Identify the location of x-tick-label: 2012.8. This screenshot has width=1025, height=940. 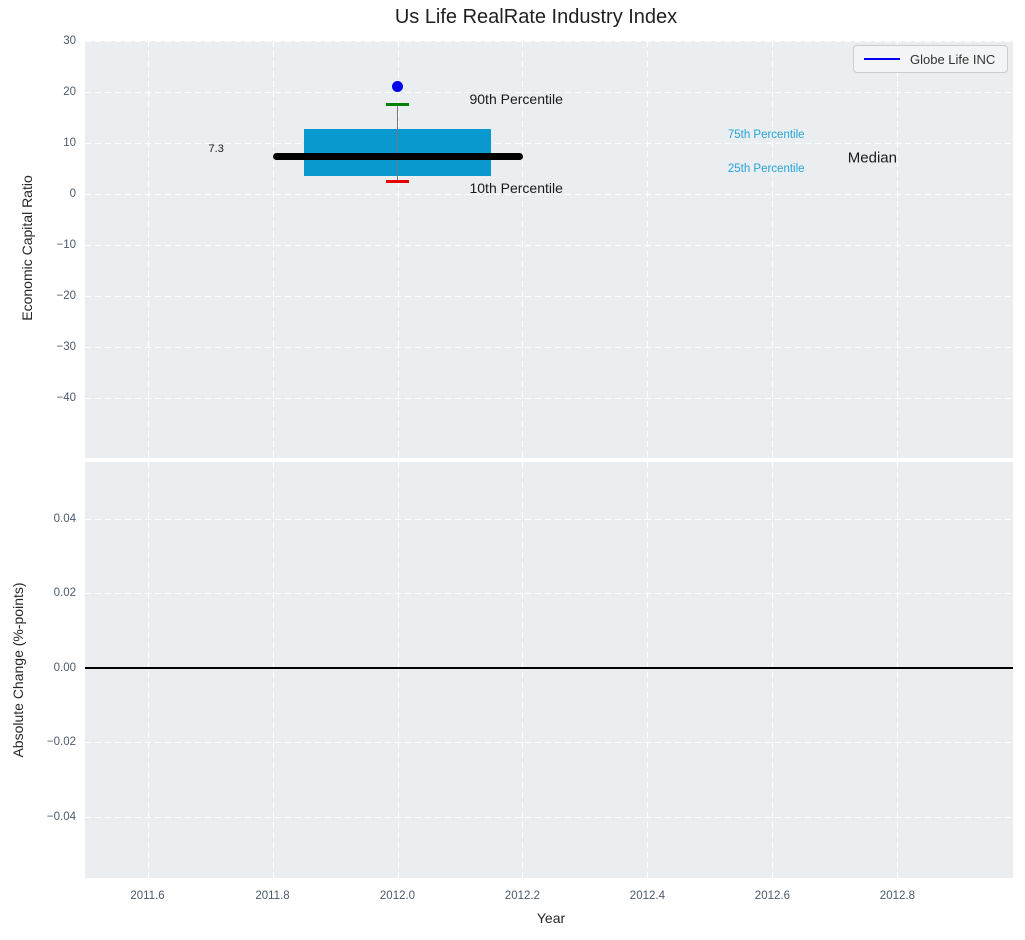
(897, 896).